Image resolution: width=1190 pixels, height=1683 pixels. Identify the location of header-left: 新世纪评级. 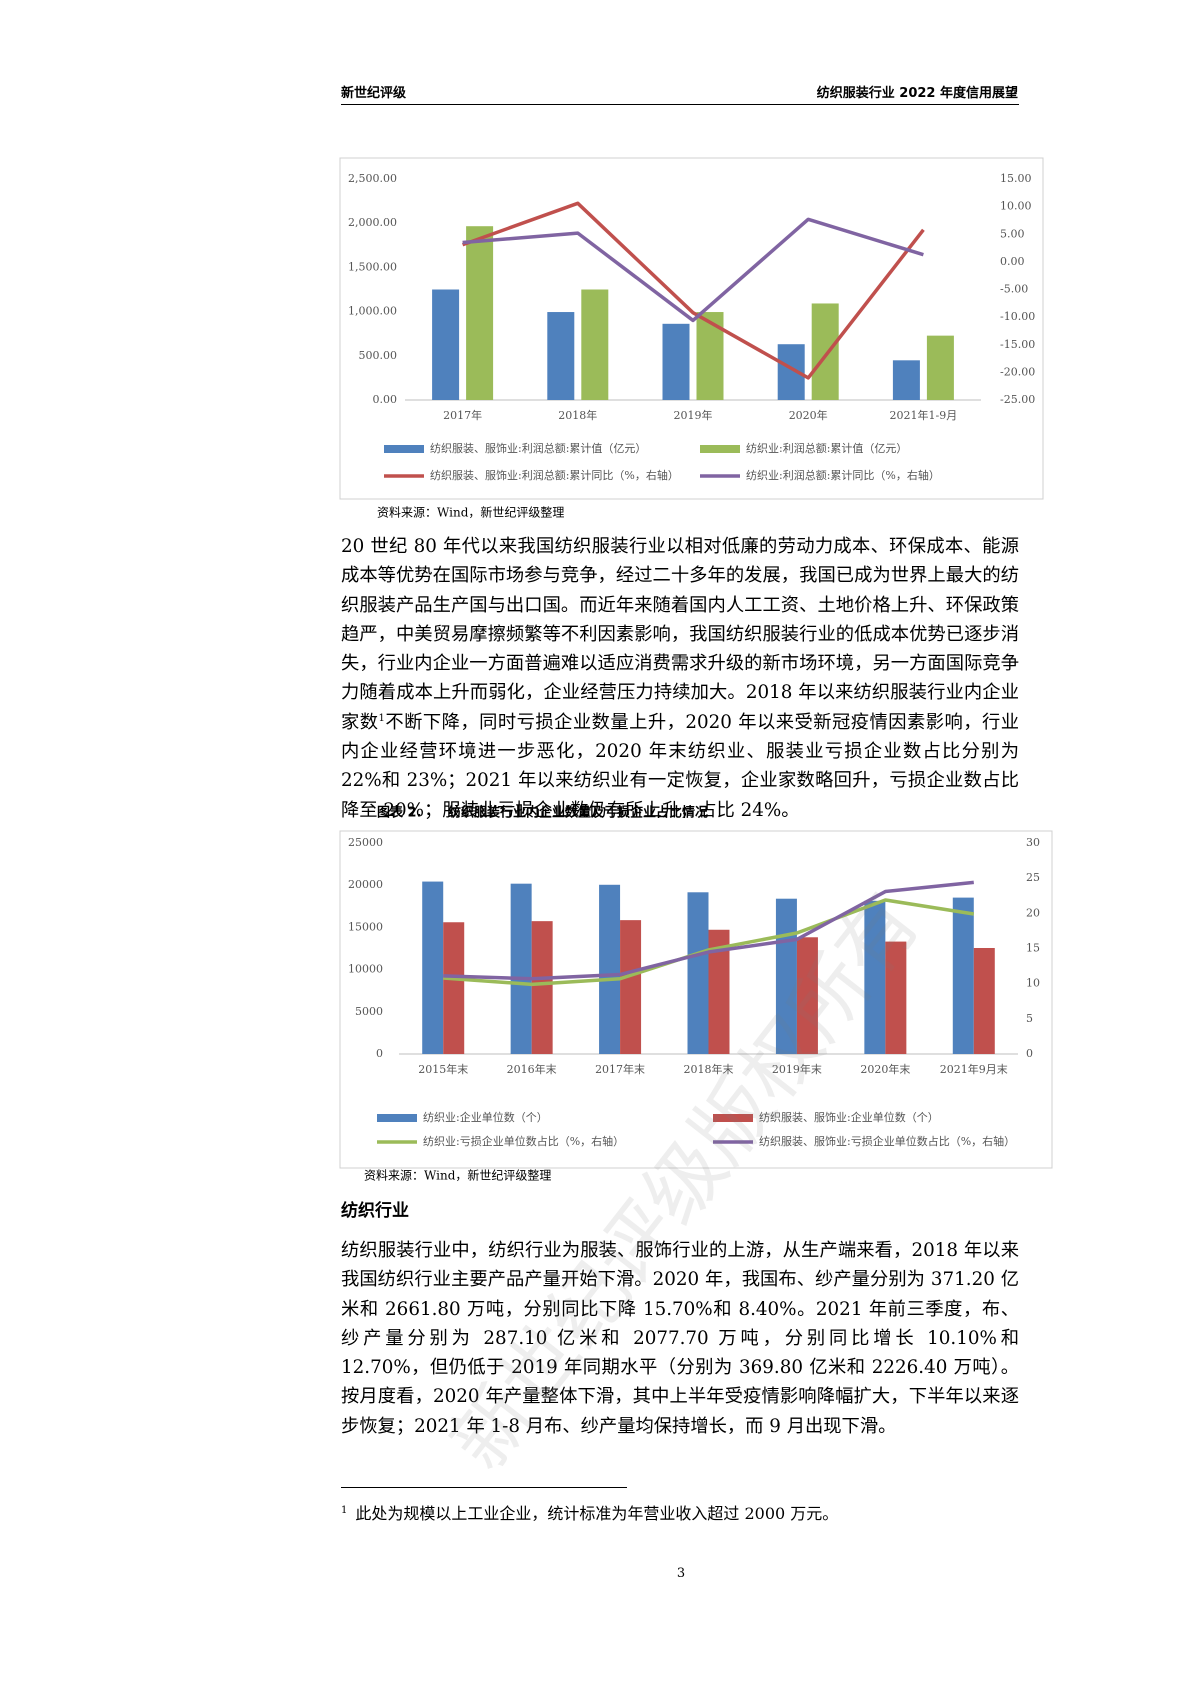
(374, 93).